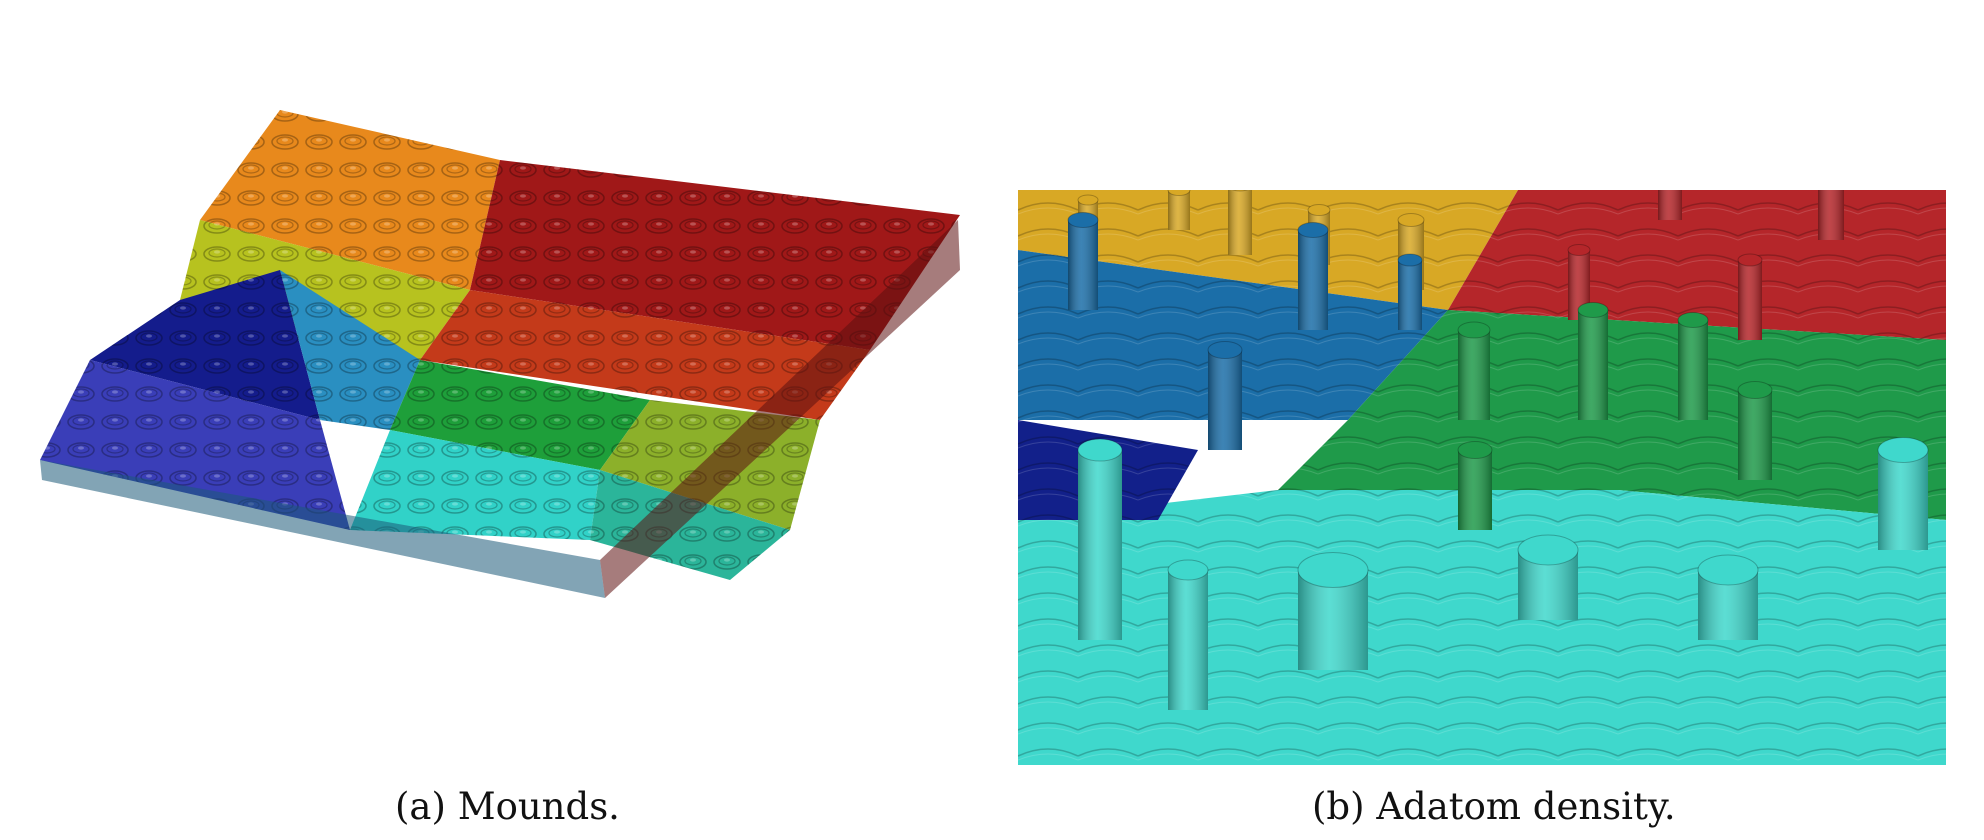  Describe the element at coordinates (507, 806) in the screenshot. I see `caption-mounds: (a) Mounds.` at that location.